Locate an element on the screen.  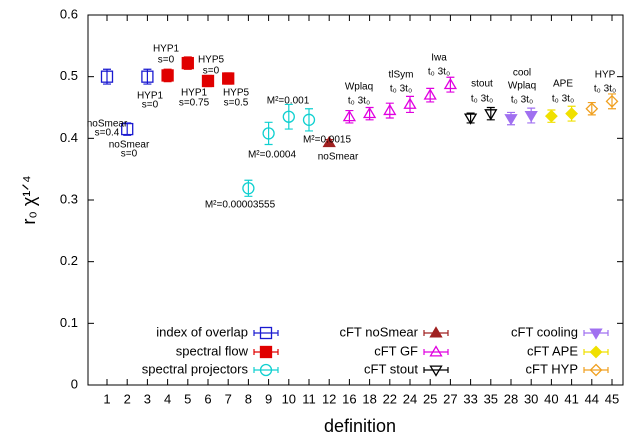
legend-label: cFT HYP is located at coordinates (552, 368).